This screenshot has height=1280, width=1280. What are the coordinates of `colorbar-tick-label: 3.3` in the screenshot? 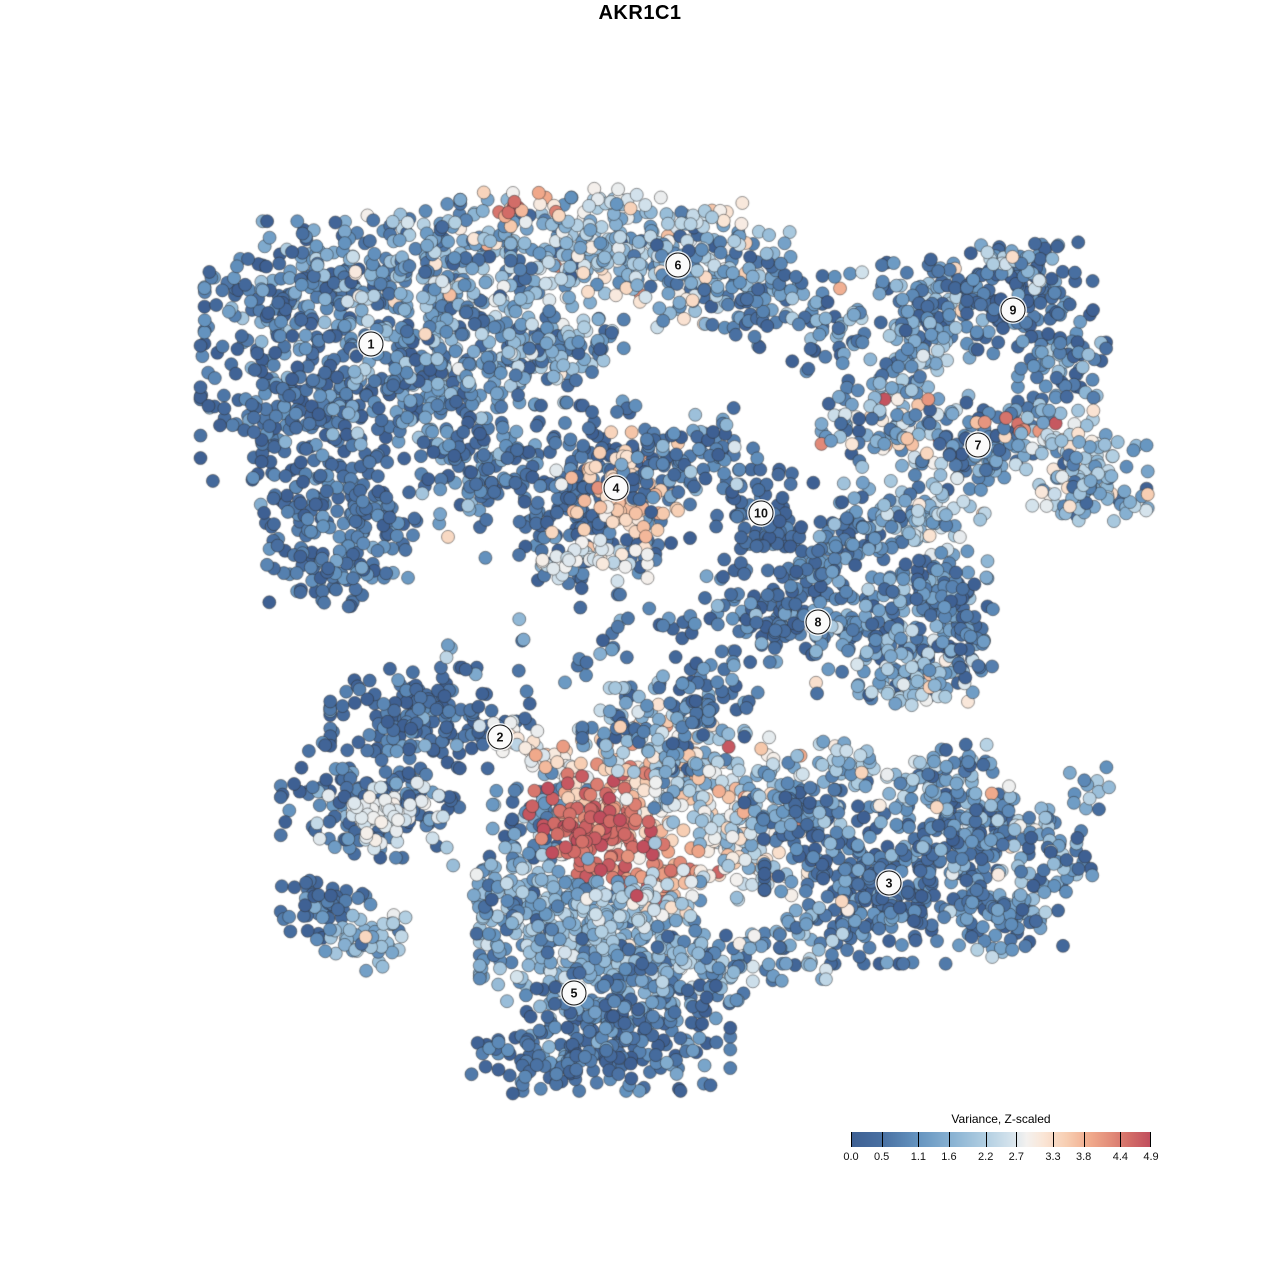 It's located at (1053, 1157).